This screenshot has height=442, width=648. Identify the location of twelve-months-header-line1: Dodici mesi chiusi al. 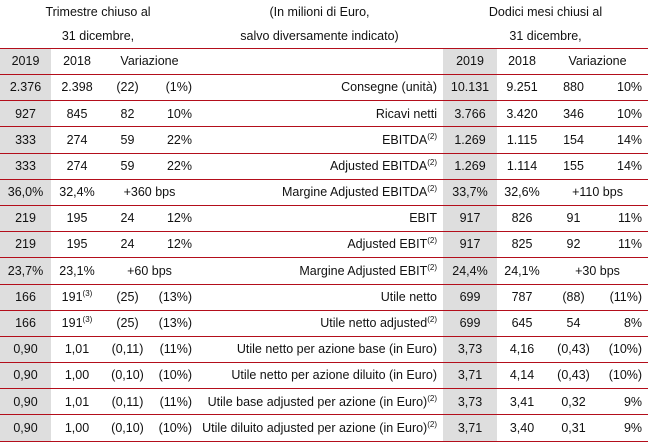
(545, 11).